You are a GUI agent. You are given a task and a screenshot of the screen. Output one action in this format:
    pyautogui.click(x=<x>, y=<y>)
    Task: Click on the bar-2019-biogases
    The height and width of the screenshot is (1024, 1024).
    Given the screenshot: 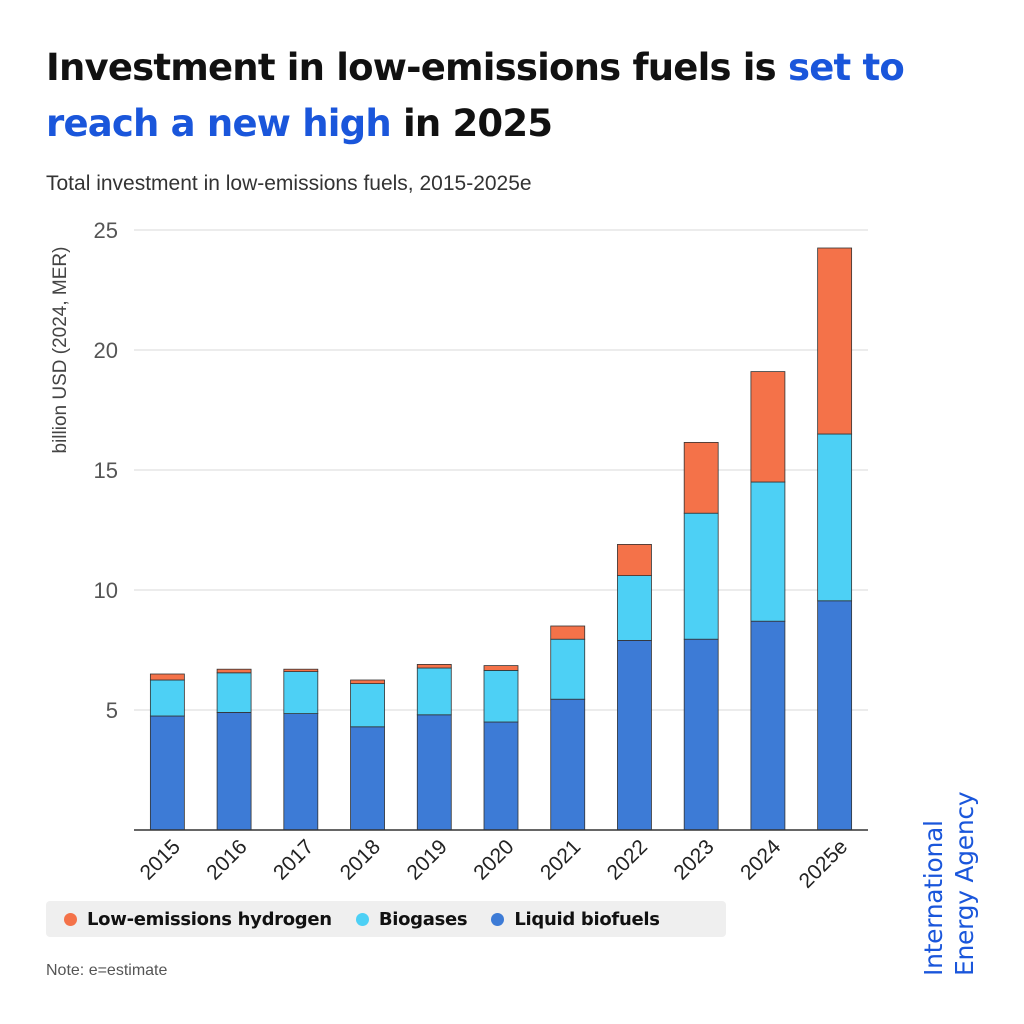 What is the action you would take?
    pyautogui.click(x=434, y=691)
    